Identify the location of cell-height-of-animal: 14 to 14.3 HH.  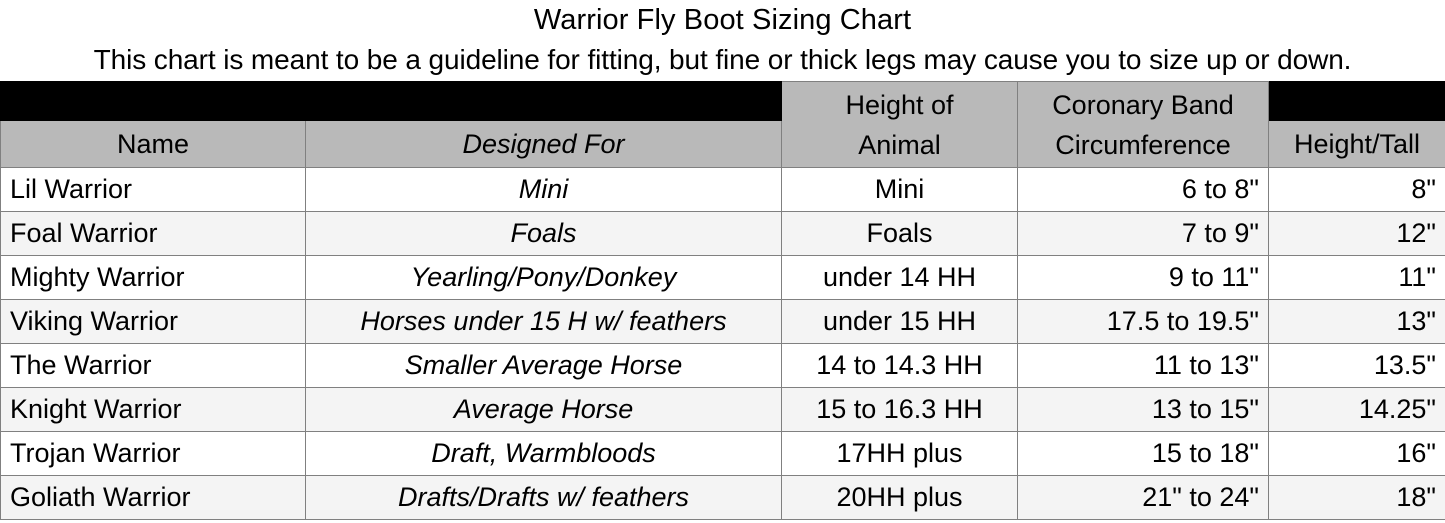
(899, 365).